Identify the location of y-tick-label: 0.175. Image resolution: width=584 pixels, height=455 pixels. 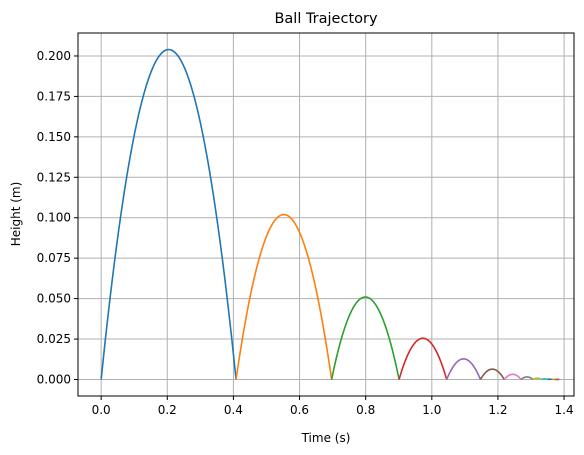
(54, 96).